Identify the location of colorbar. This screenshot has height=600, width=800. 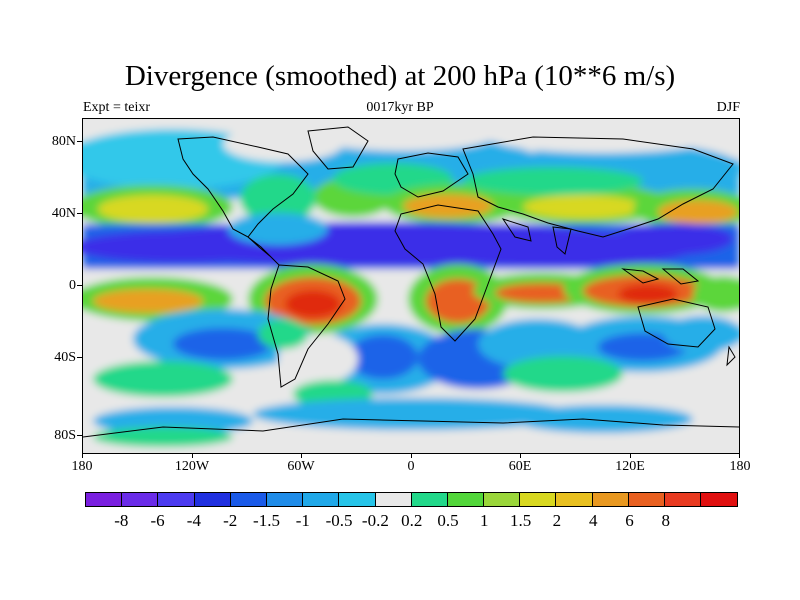
(412, 499).